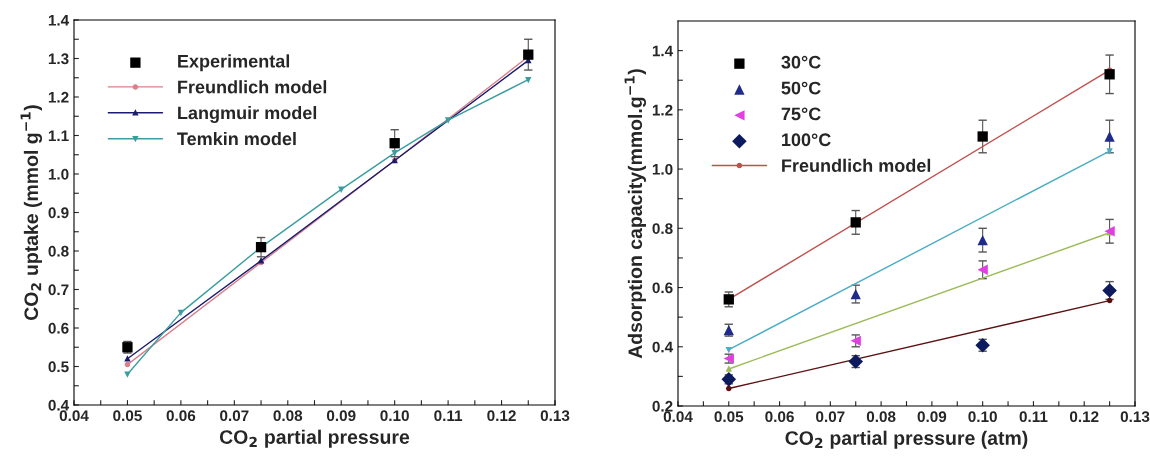 The width and height of the screenshot is (1150, 457). I want to click on y-tick-label: 0.7, so click(58, 290).